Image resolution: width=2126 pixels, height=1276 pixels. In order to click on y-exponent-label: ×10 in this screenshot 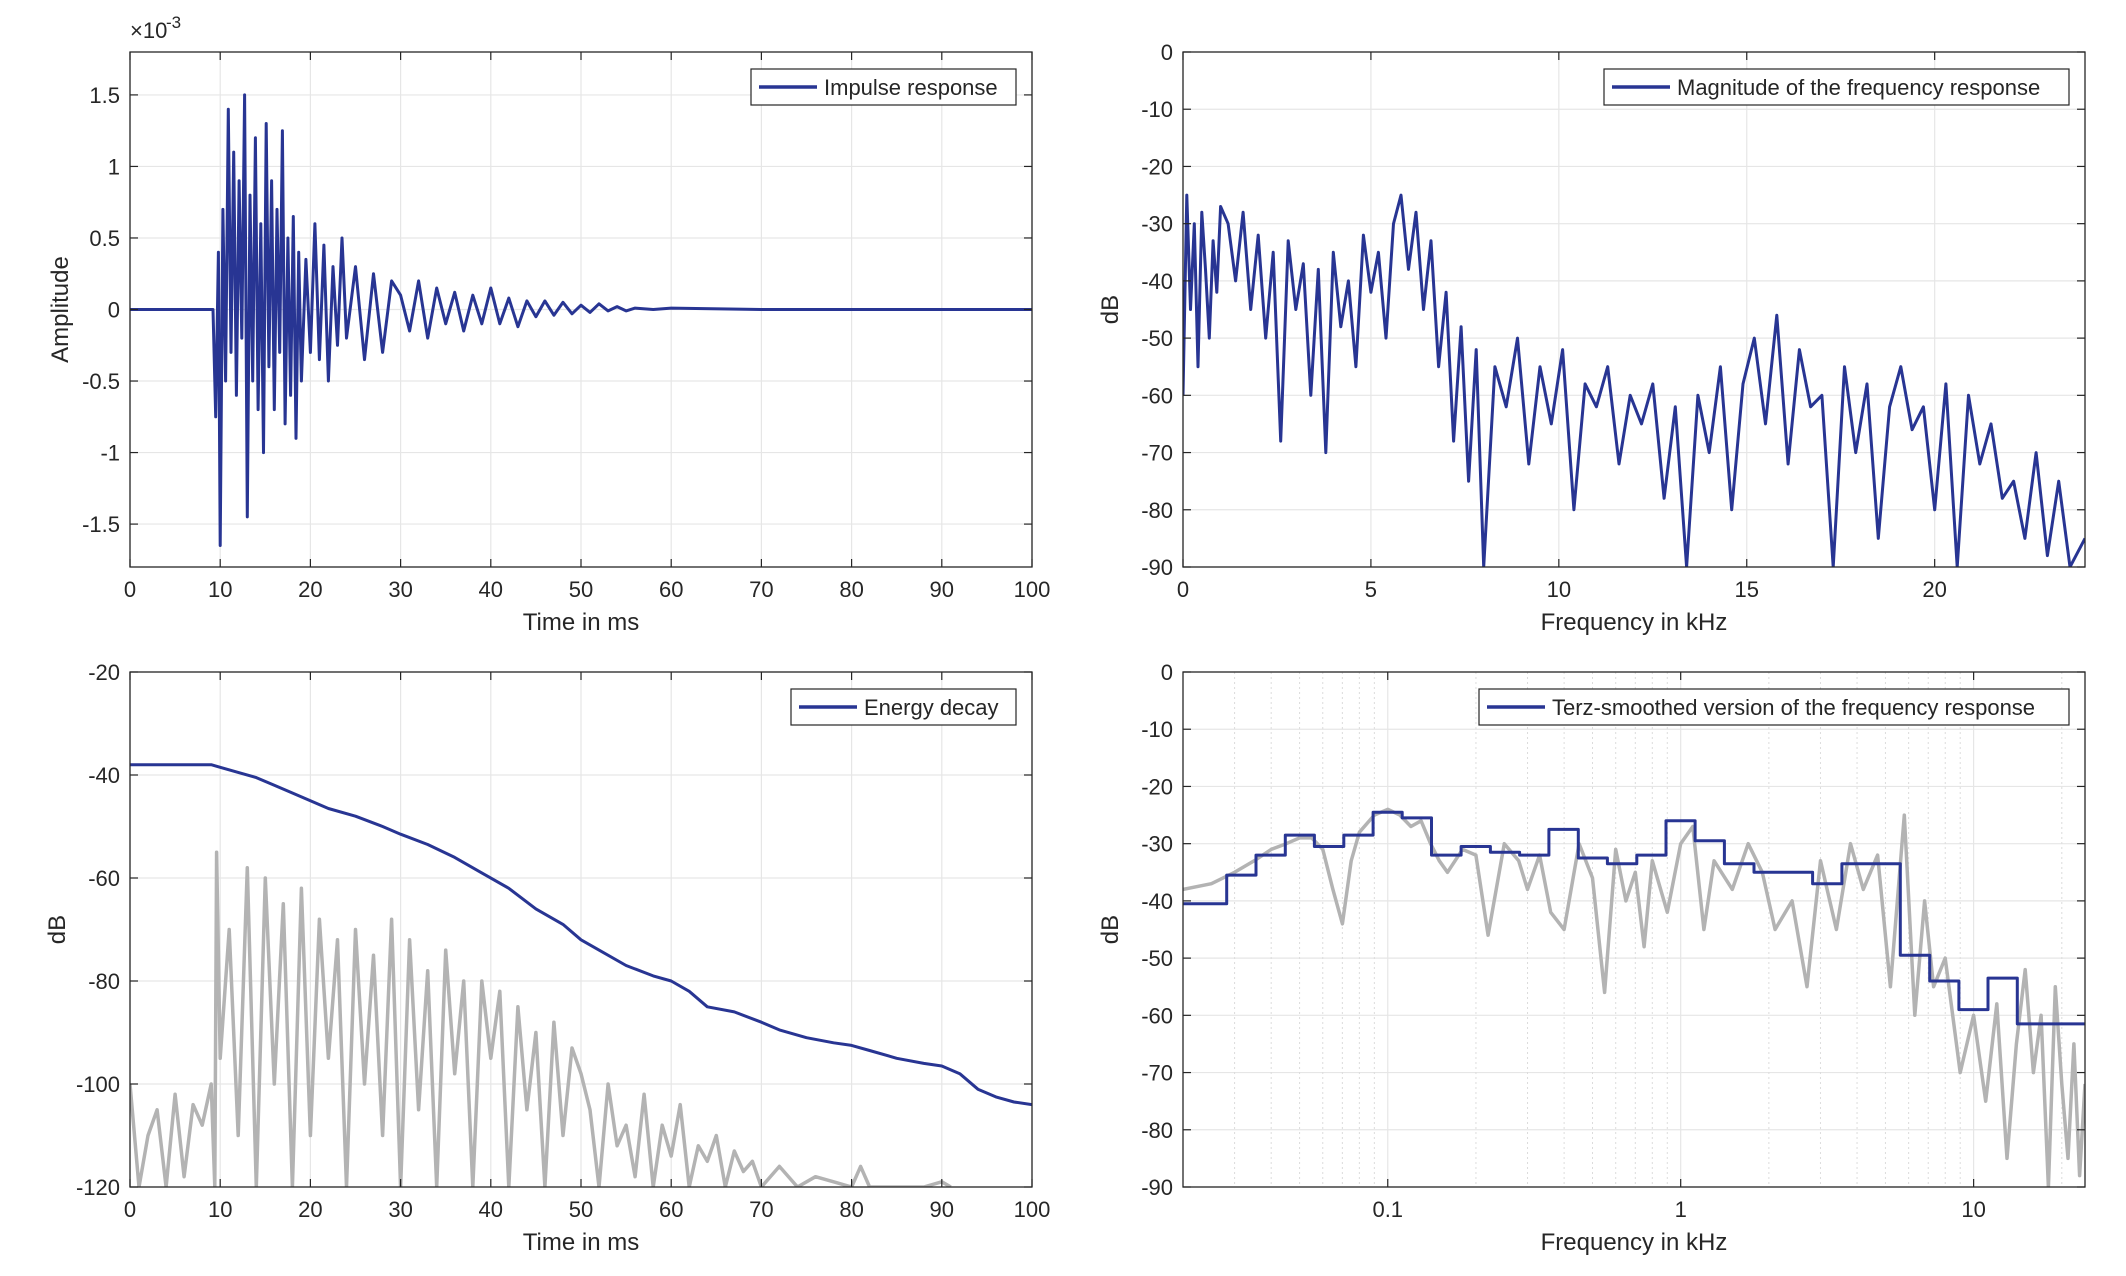, I will do `click(148, 30)`.